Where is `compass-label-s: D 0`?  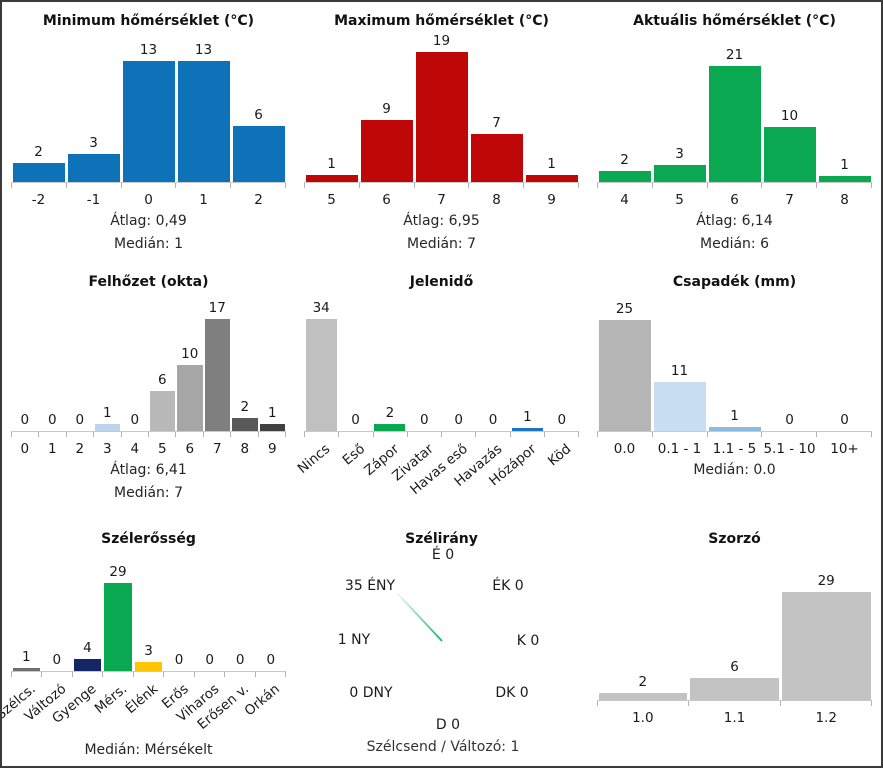
compass-label-s: D 0 is located at coordinates (448, 725).